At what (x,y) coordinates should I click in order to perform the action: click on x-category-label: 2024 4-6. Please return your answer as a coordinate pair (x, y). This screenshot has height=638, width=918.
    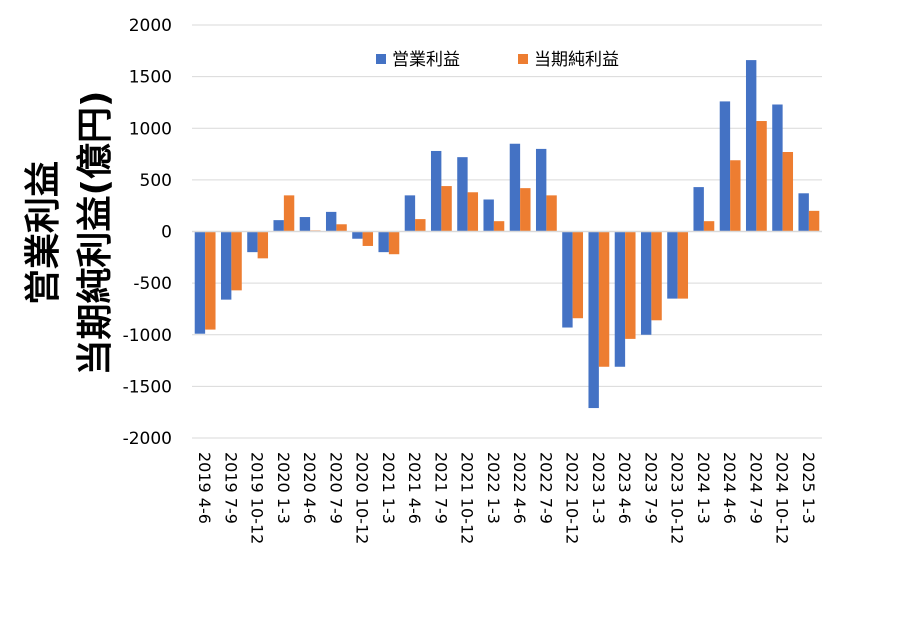
    Looking at the image, I should click on (729, 488).